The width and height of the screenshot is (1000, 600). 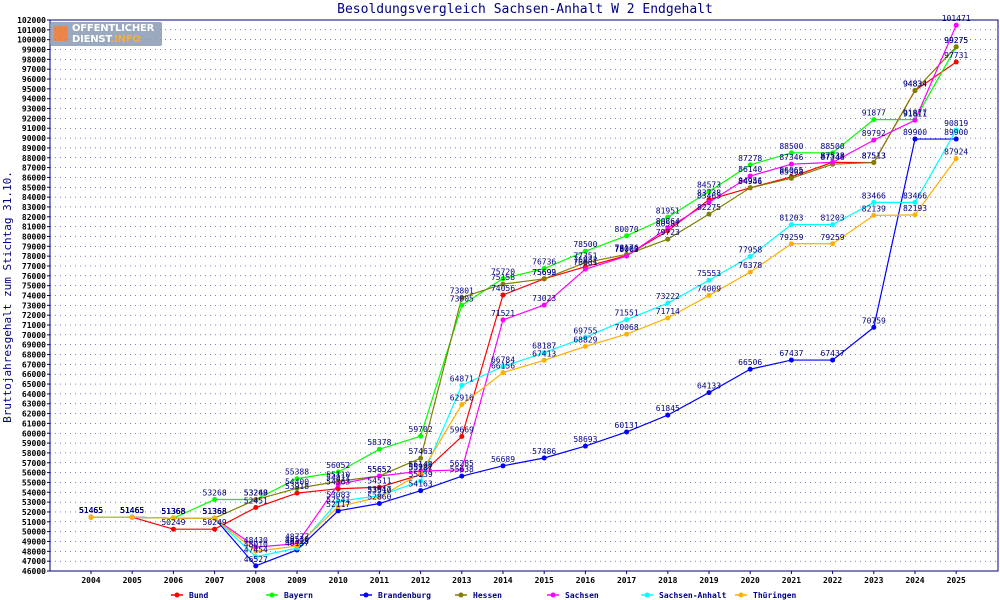 I want to click on data-label: 56148, so click(x=421, y=464).